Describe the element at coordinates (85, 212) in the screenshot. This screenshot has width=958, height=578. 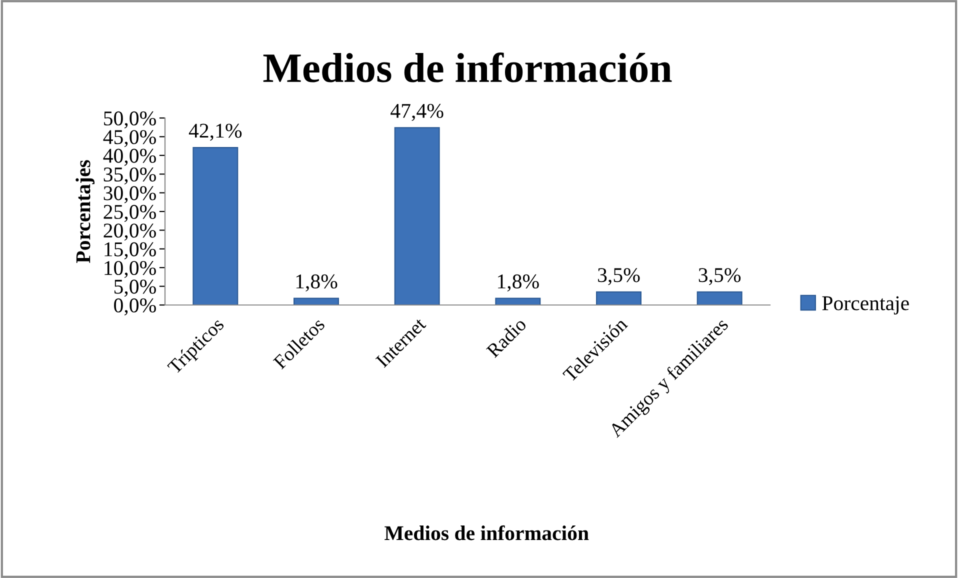
I see `y-axis-title: Porcentajes` at that location.